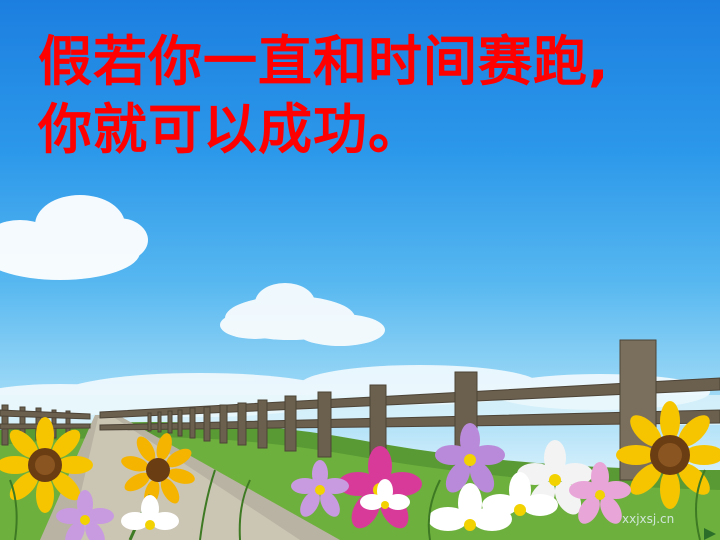 The height and width of the screenshot is (540, 720). I want to click on title-line-1: 假若你一直和时间赛跑,, so click(324, 61).